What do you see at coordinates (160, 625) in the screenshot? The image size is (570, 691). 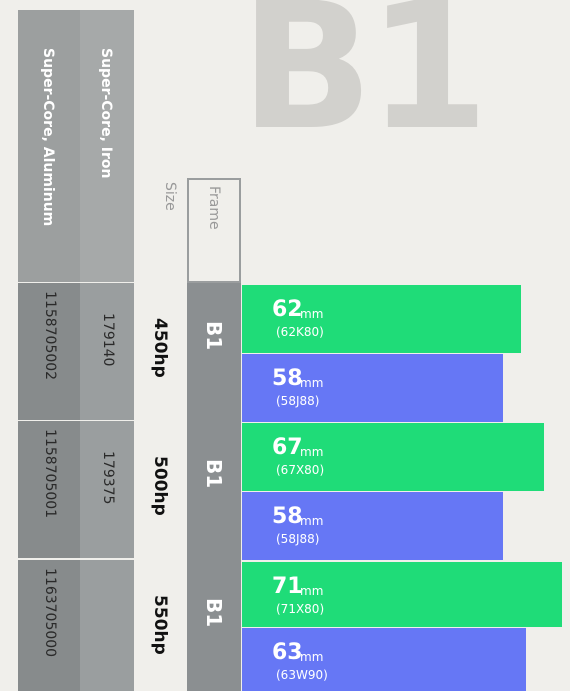 I see `horsepower: 550hp` at bounding box center [160, 625].